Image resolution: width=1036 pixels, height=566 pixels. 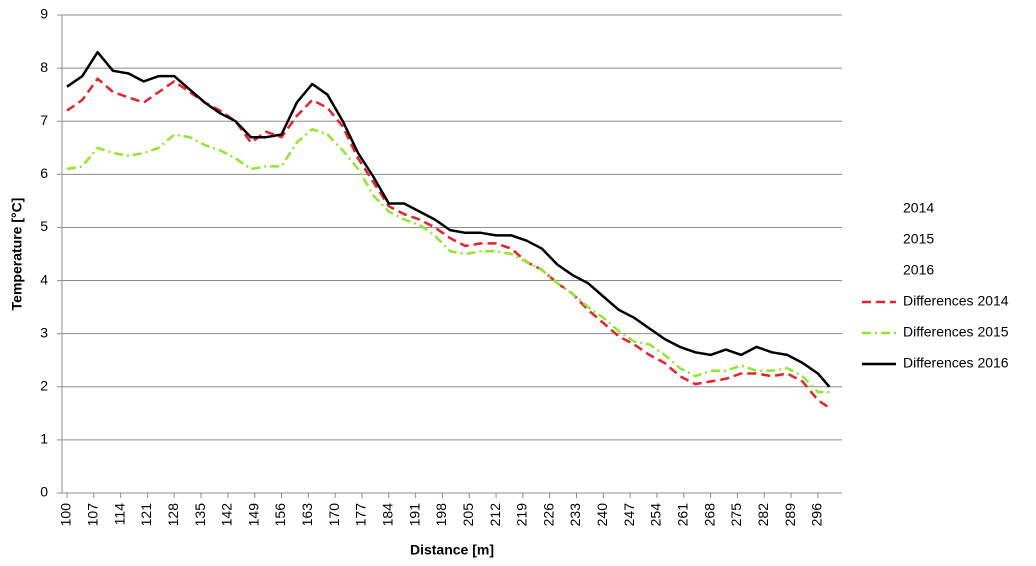 What do you see at coordinates (495, 515) in the screenshot?
I see `x-tick-label: 212` at bounding box center [495, 515].